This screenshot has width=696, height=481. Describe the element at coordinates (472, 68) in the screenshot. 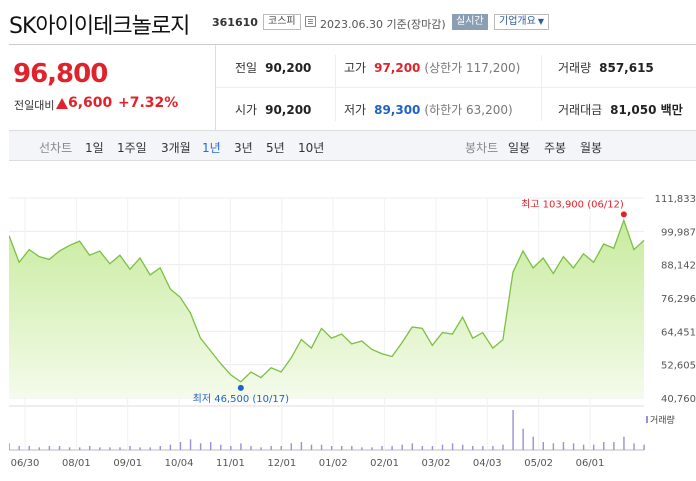

I see `upper-limit: (상한가 117,200)` at that location.